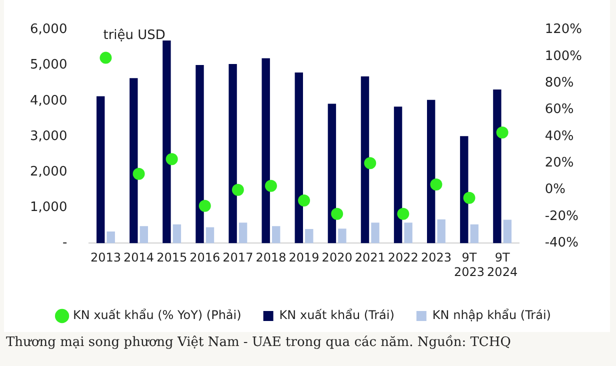  Describe the element at coordinates (49, 136) in the screenshot. I see `y-tick-label: 3,000` at that location.